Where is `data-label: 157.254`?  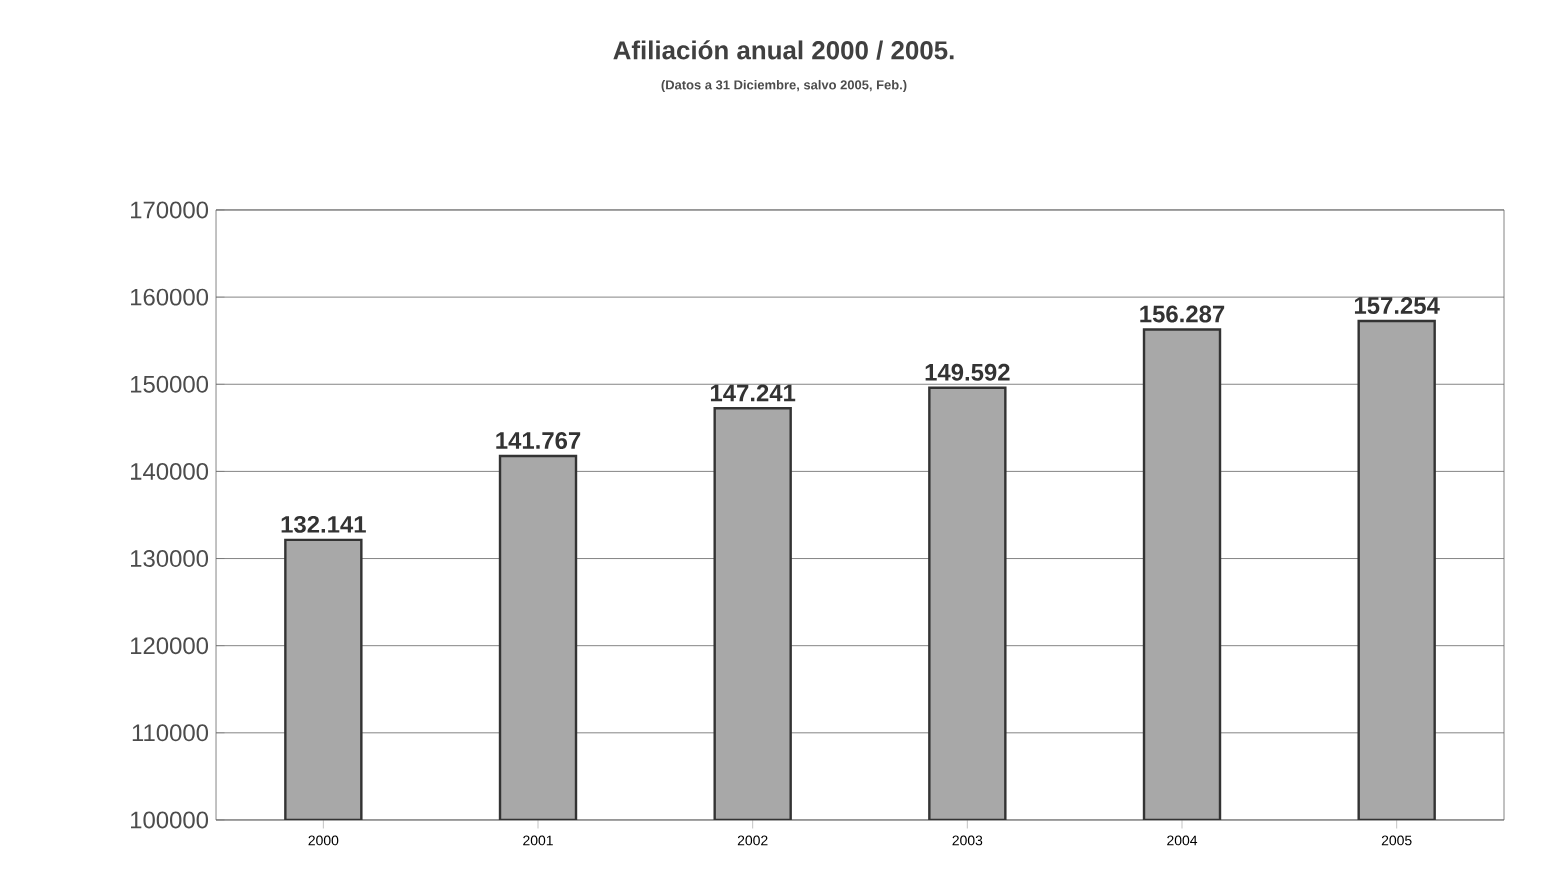
data-label: 157.254 is located at coordinates (1397, 305).